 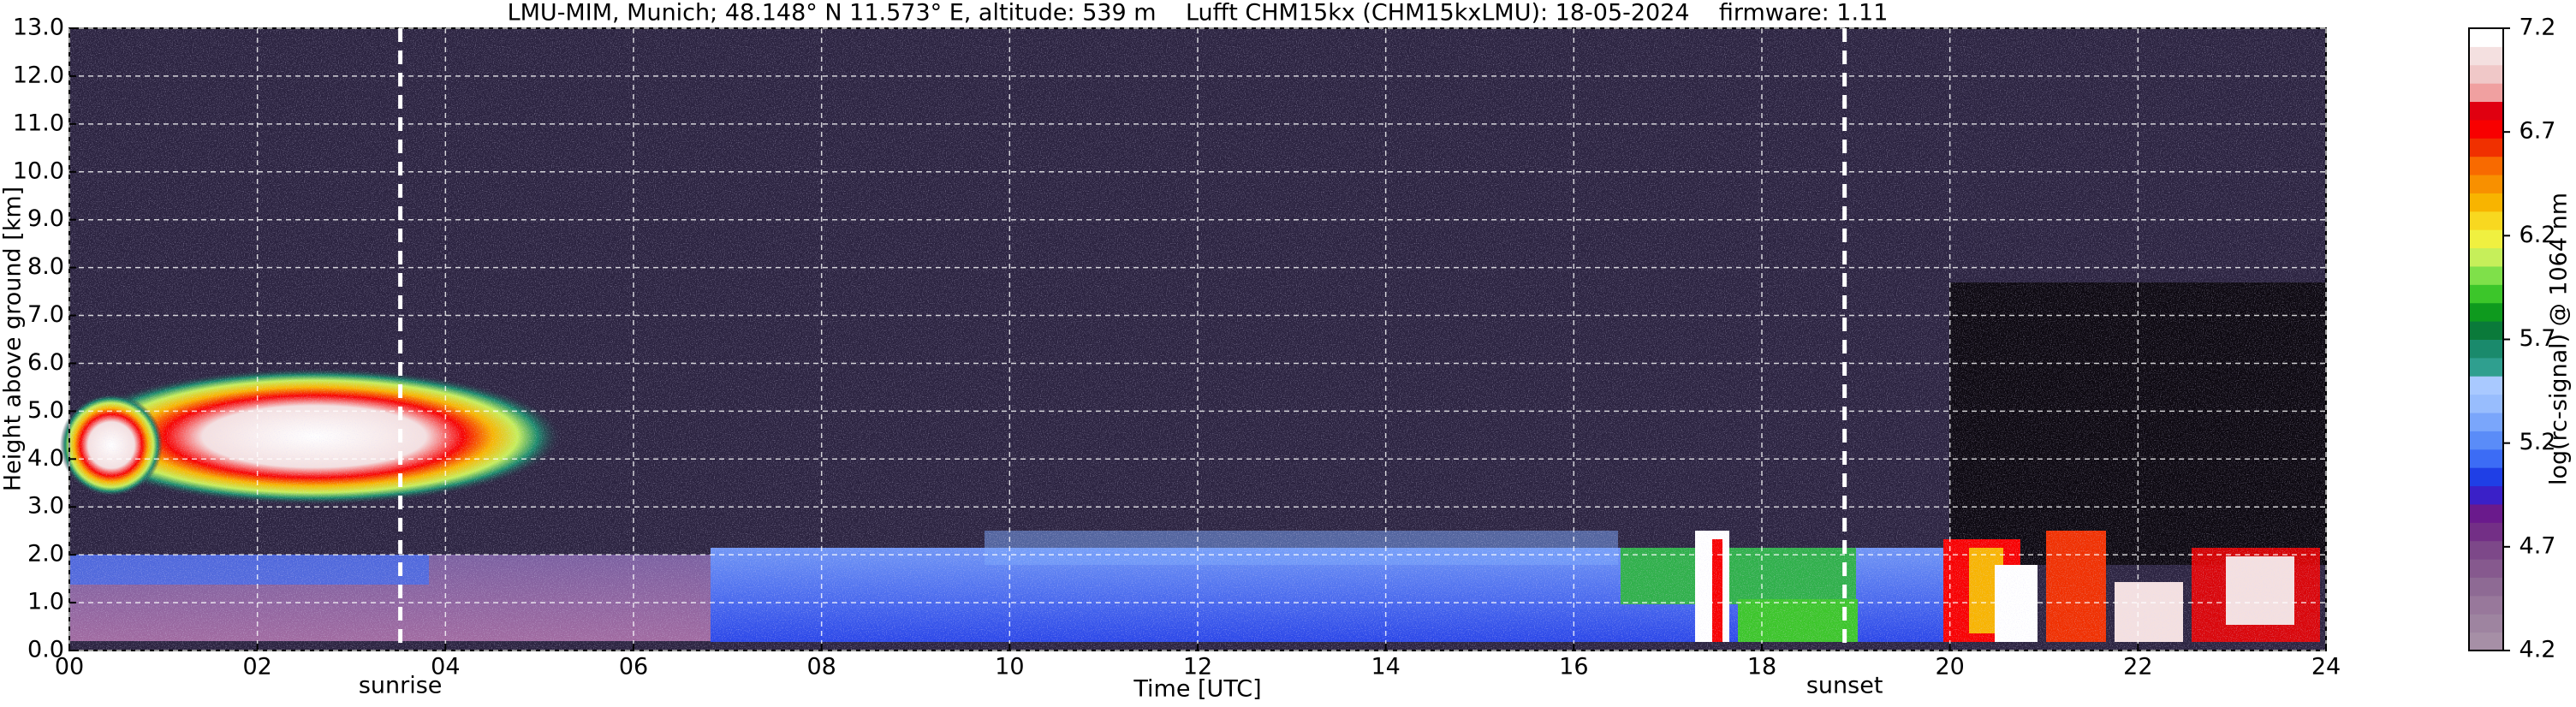 What do you see at coordinates (2538, 28) in the screenshot?
I see `colorbar-tick-label: 7.2` at bounding box center [2538, 28].